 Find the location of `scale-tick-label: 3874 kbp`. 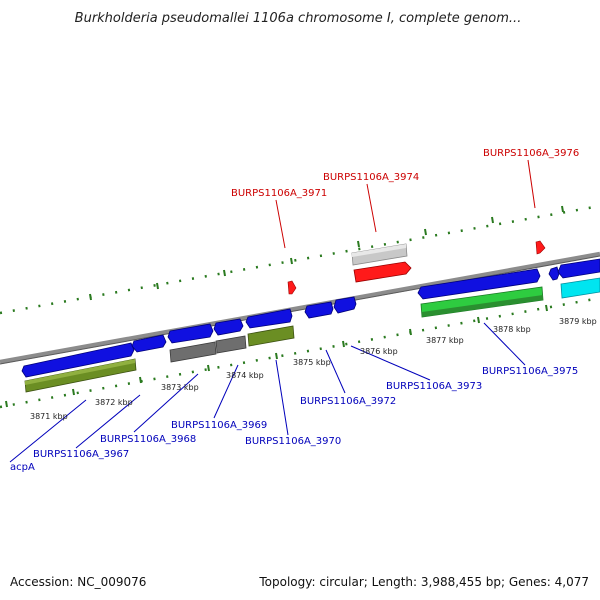

scale-tick-label: 3874 kbp is located at coordinates (245, 375).